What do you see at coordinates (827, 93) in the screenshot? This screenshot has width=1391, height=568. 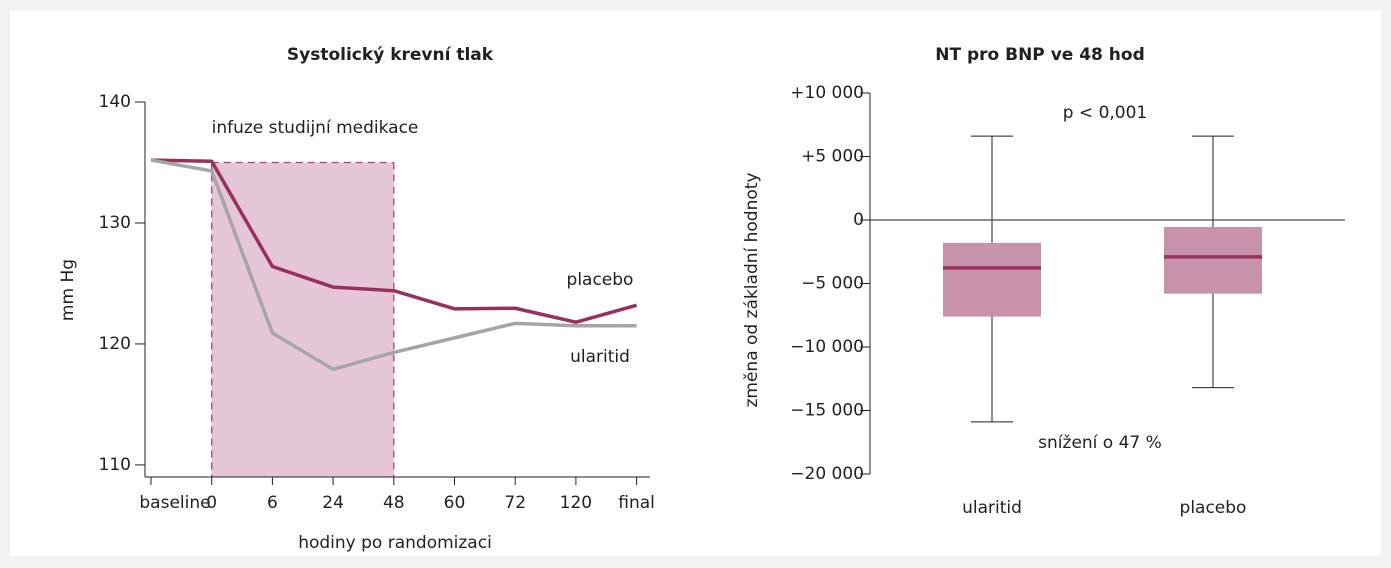 I see `y-tick-label: +10 000` at bounding box center [827, 93].